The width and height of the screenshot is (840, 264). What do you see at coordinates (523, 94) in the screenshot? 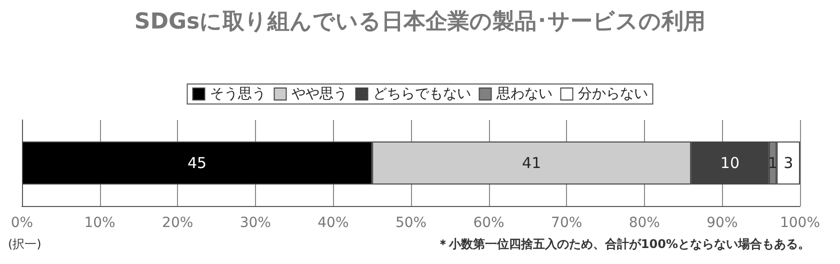
I see `legend-label: 思わない` at bounding box center [523, 94].